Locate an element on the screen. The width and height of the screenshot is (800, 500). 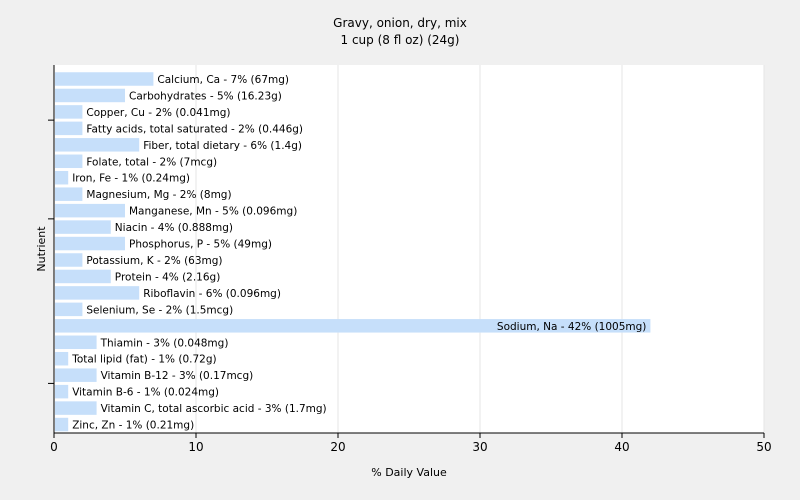
chart-subtitle: 1 cup (8 fl oz) (24g) is located at coordinates (400, 40).